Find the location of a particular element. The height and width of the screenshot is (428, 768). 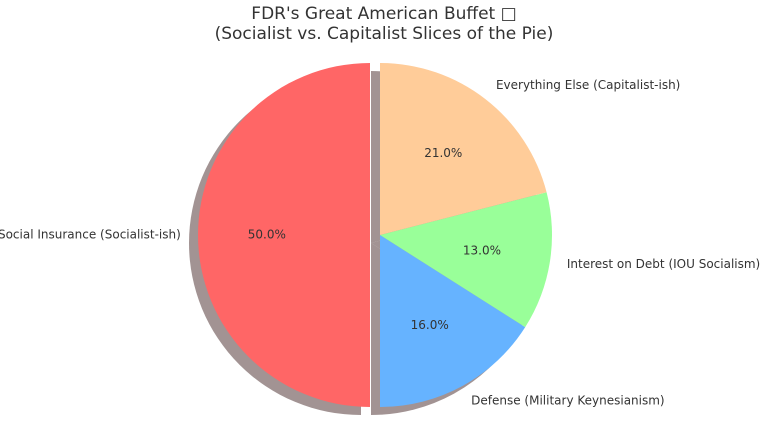

pie-slice-defense-military-keynesianism is located at coordinates (453, 321).